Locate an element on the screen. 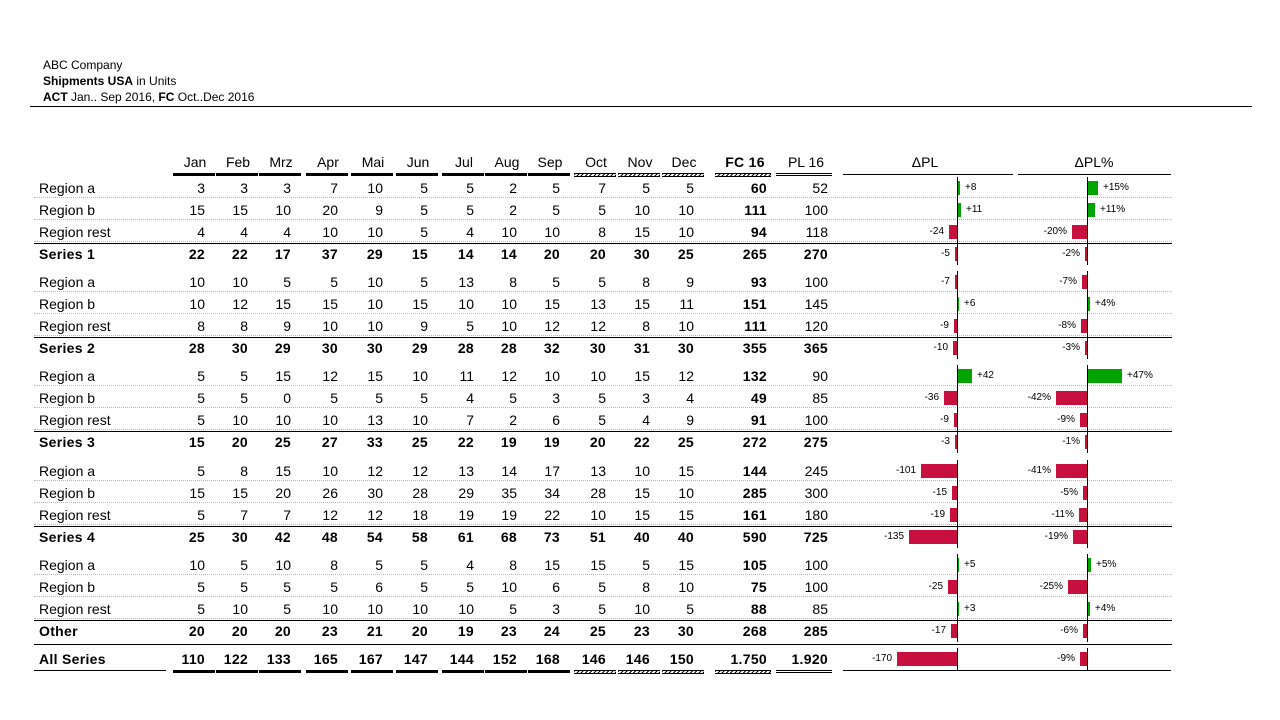  cell-aug: 152 is located at coordinates (504, 659).